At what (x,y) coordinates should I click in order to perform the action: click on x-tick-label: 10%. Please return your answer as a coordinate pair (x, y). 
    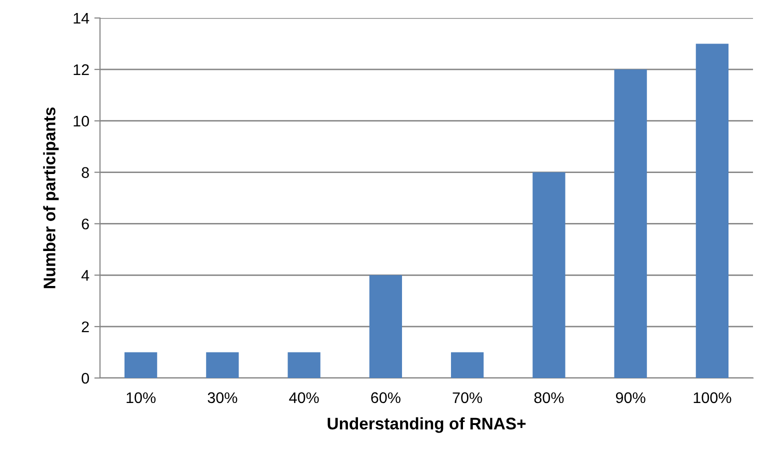
    Looking at the image, I should click on (141, 398).